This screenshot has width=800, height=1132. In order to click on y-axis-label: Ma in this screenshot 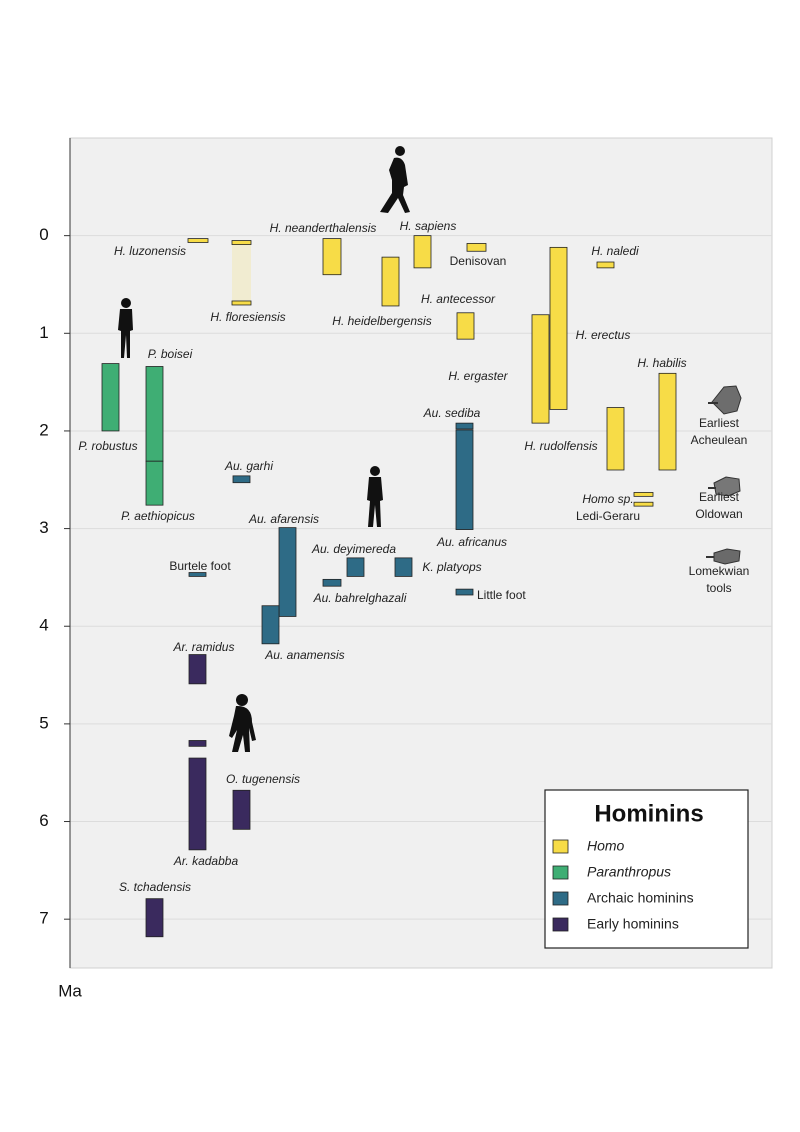, I will do `click(70, 990)`.